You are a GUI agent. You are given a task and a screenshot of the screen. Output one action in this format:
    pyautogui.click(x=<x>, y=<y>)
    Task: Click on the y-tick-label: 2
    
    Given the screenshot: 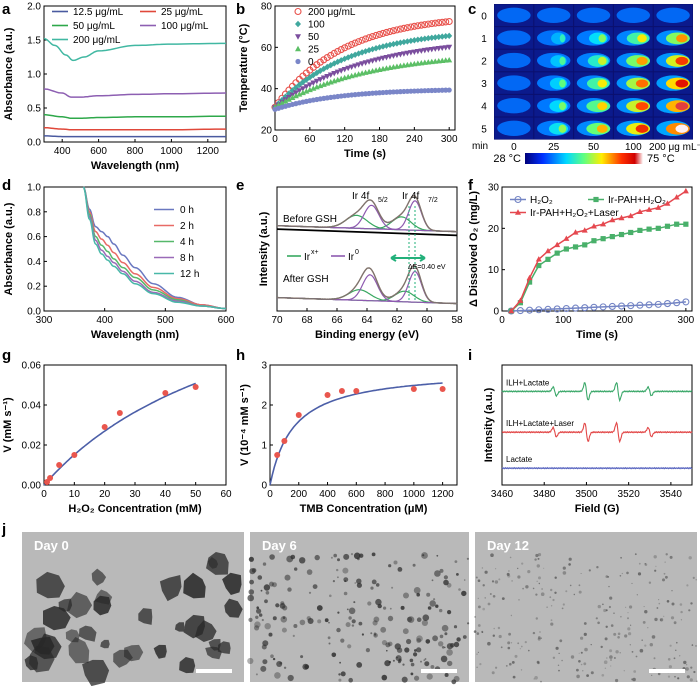 What is the action you would take?
    pyautogui.click(x=264, y=406)
    